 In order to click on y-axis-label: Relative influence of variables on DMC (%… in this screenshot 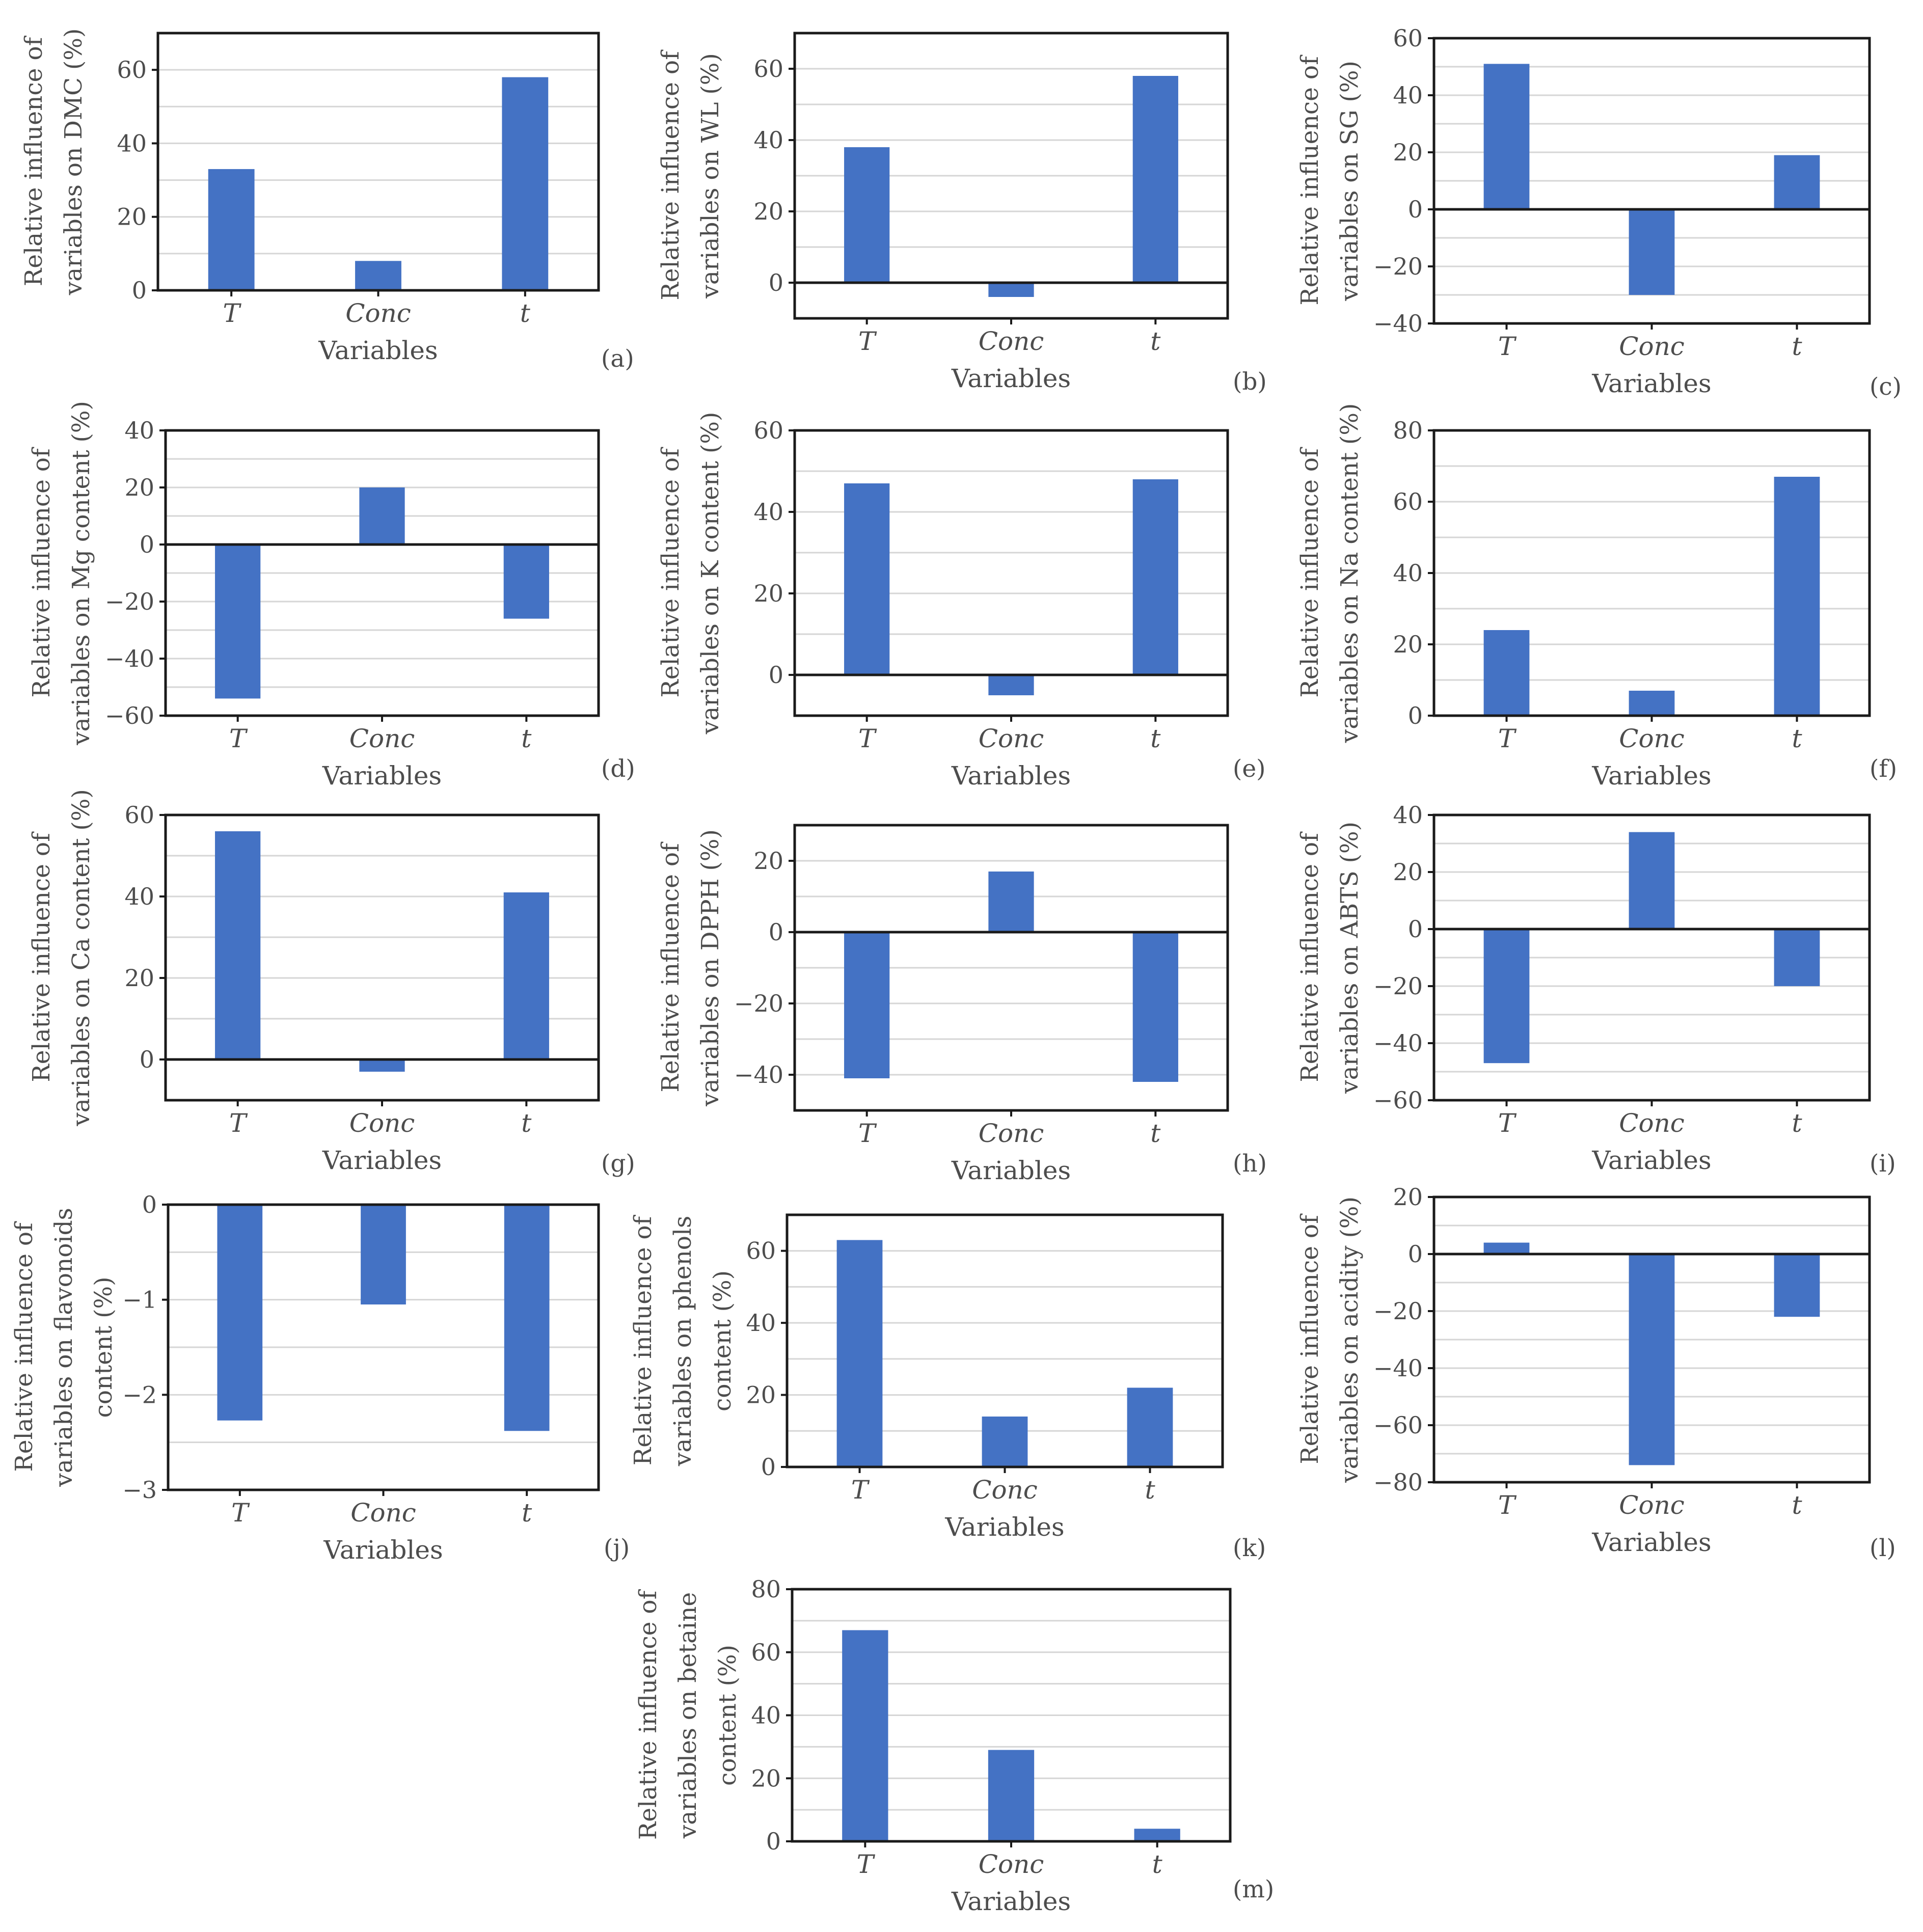, I will do `click(54, 162)`.